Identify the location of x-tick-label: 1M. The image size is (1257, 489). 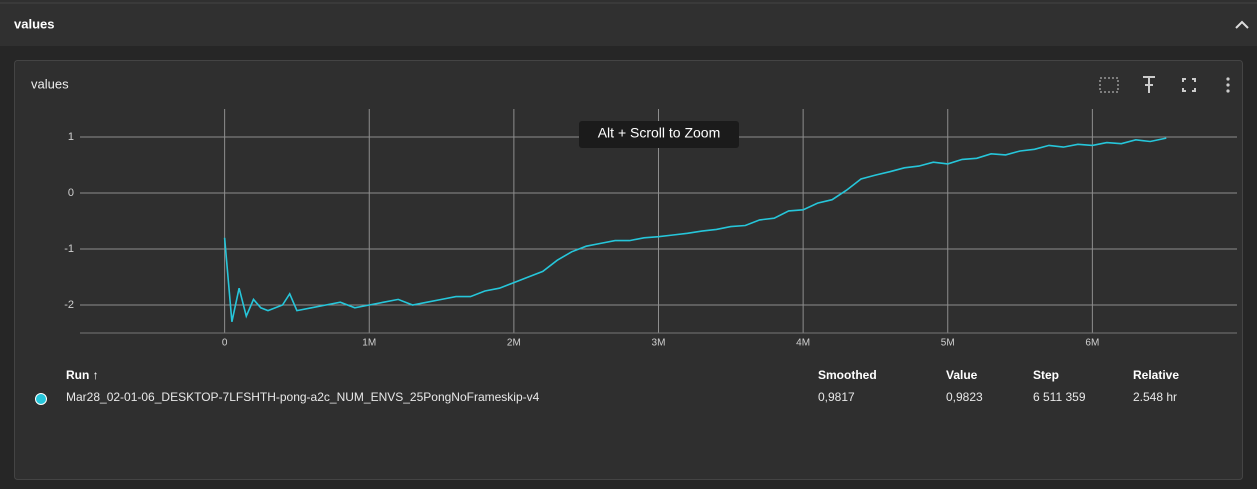
(369, 343).